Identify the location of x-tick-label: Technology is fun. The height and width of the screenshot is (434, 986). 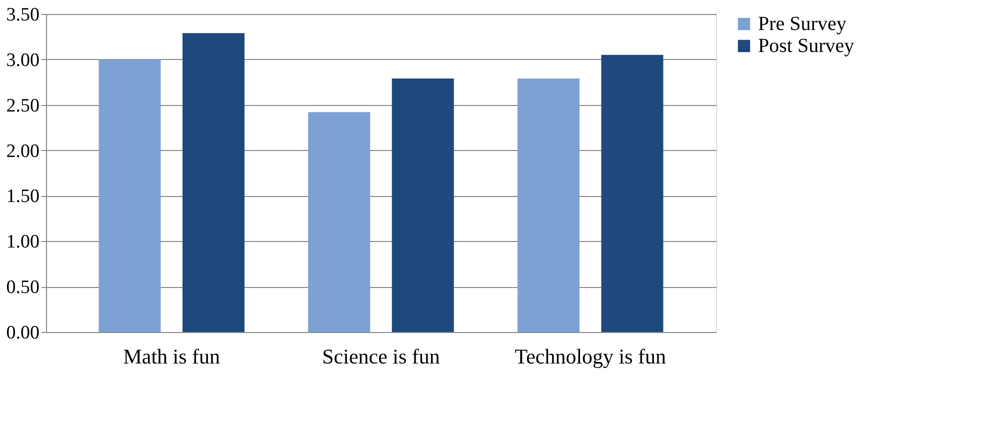
(590, 356).